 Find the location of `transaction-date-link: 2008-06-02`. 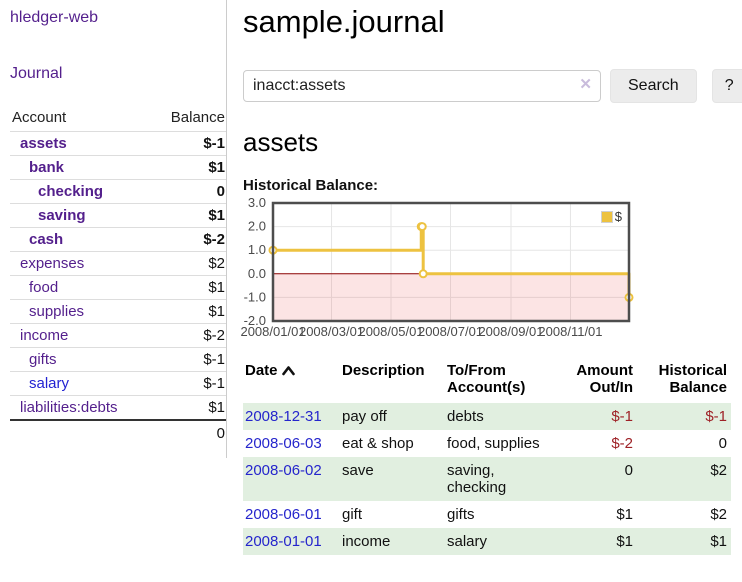

transaction-date-link: 2008-06-02 is located at coordinates (283, 470).